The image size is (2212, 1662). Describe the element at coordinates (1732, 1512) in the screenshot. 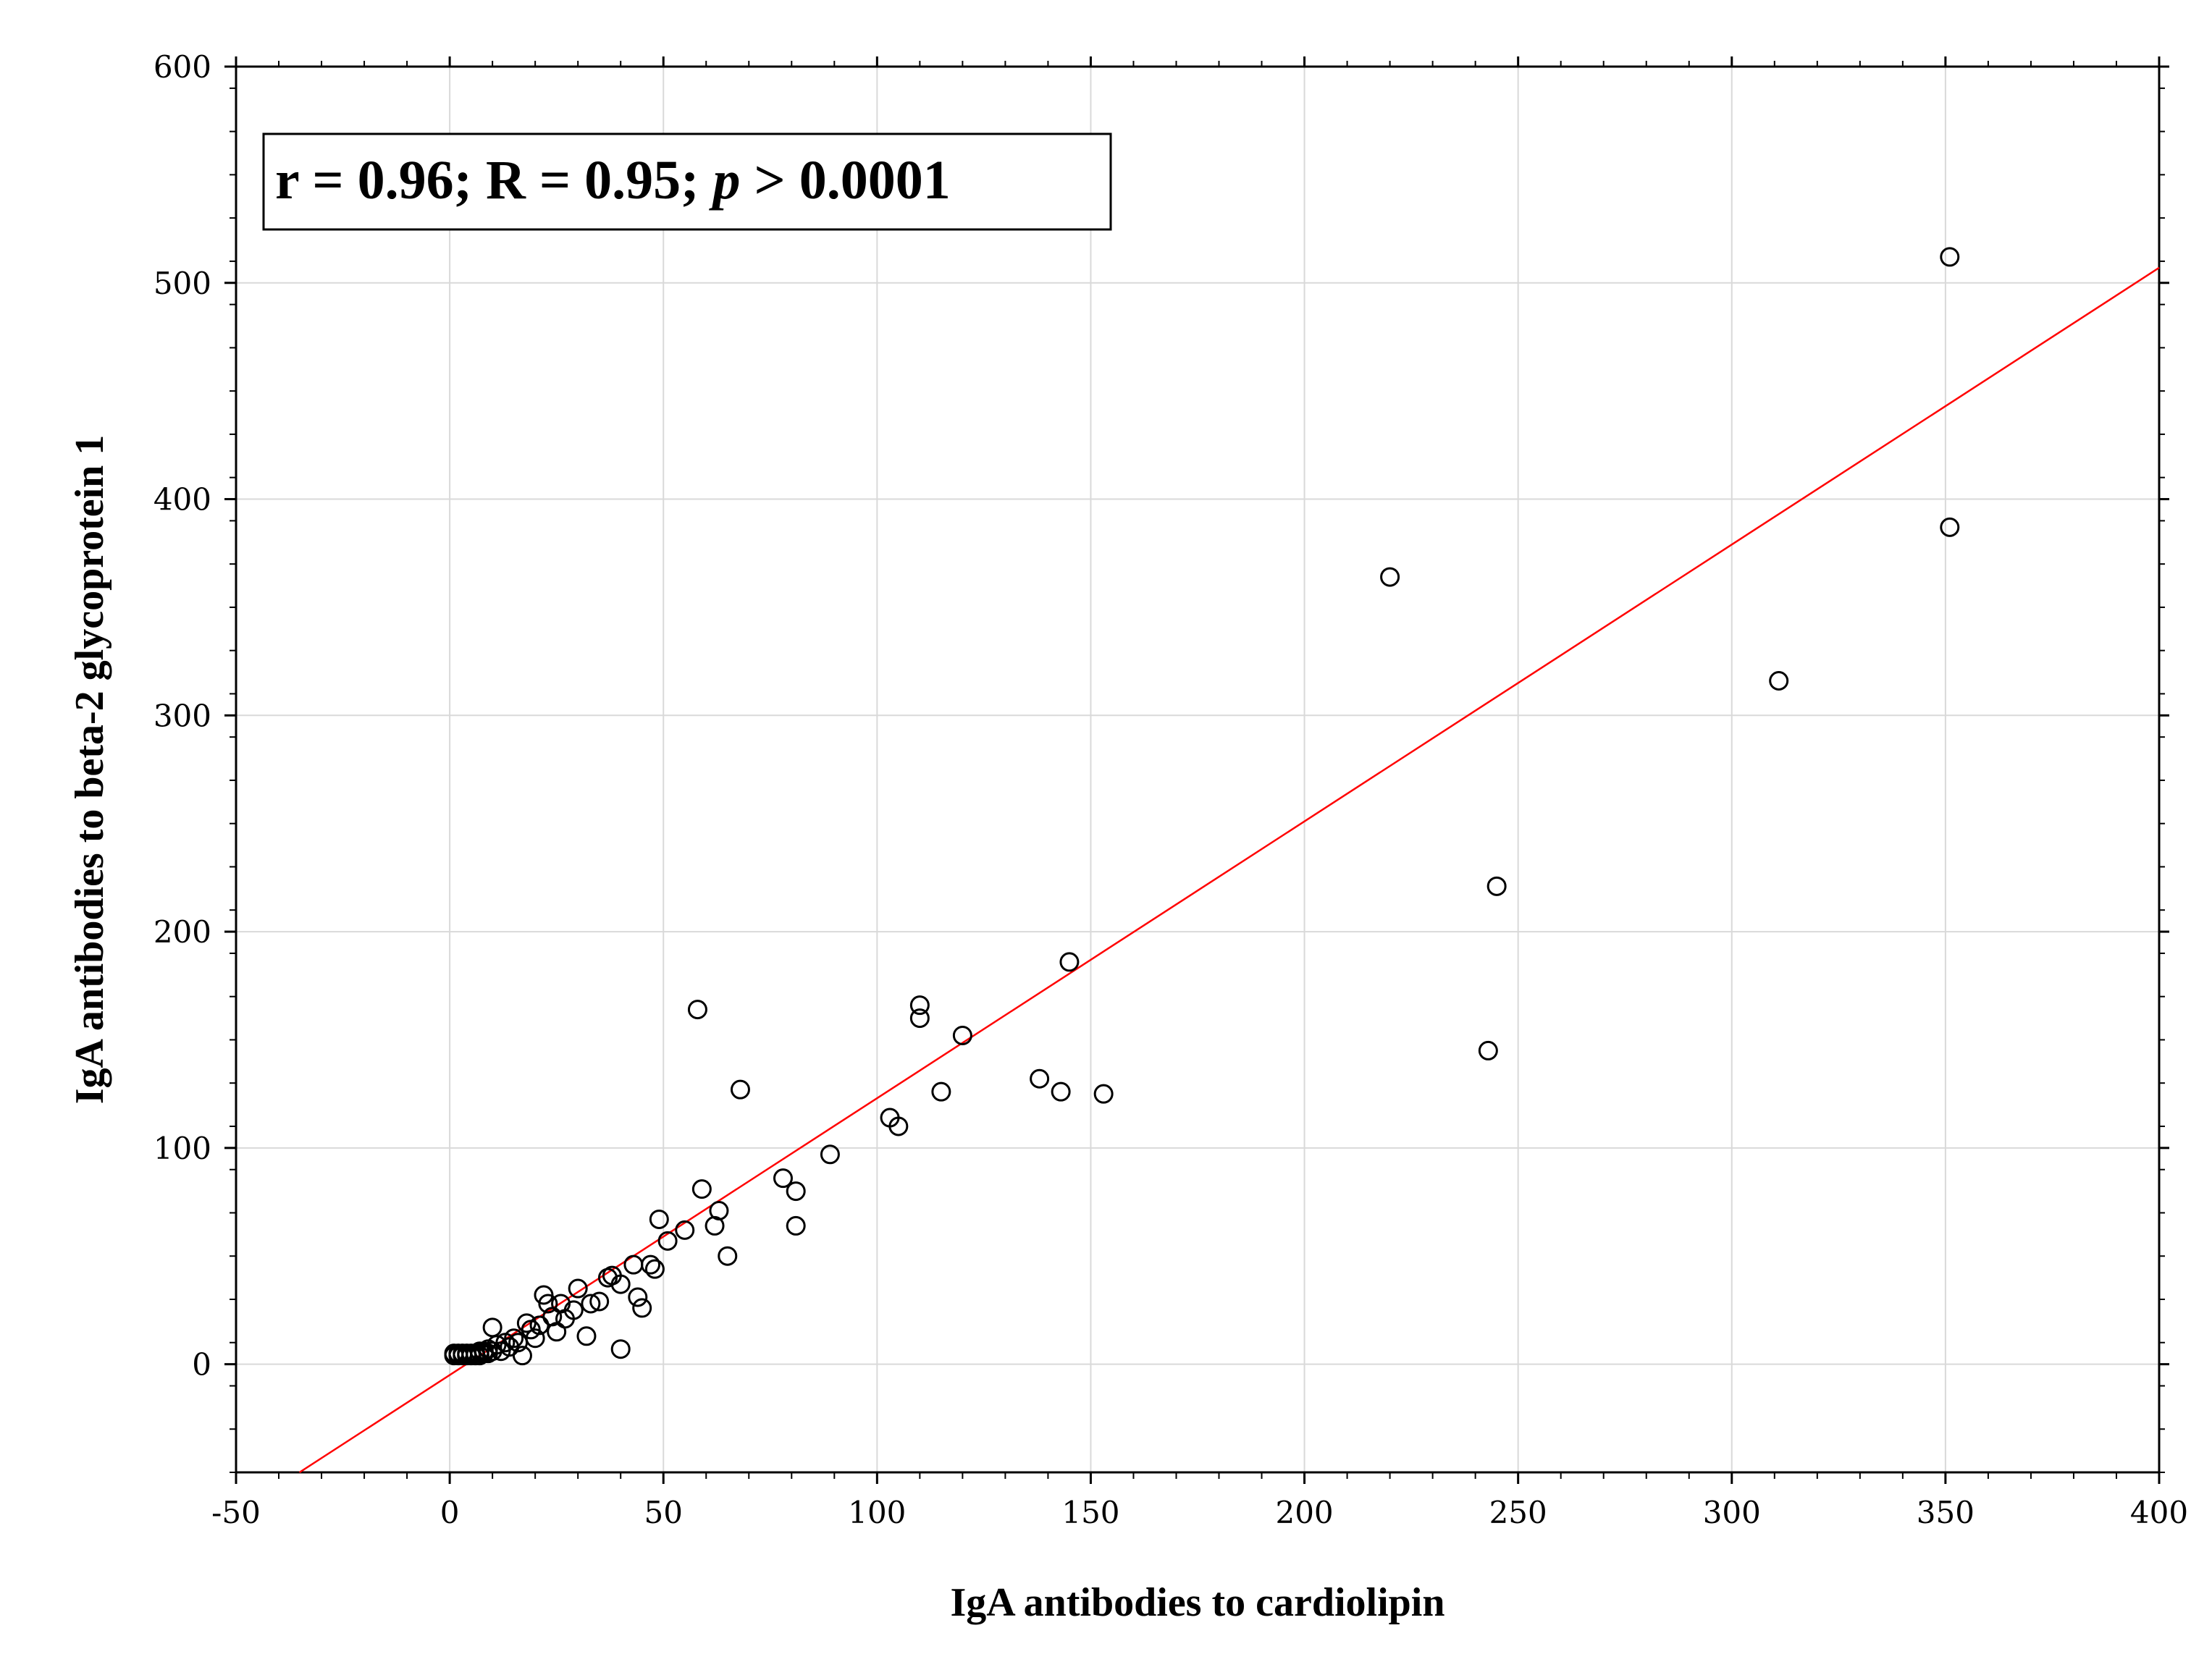

I see `x-tick-label: 300` at that location.